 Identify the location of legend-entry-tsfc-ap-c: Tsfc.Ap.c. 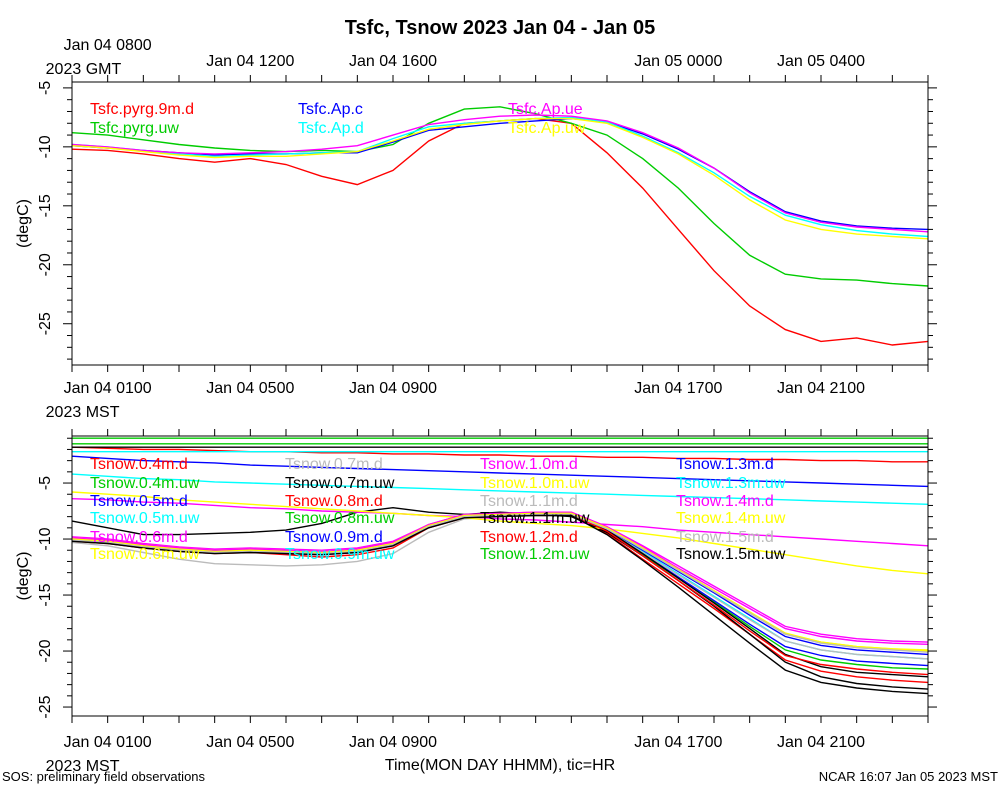
(330, 109).